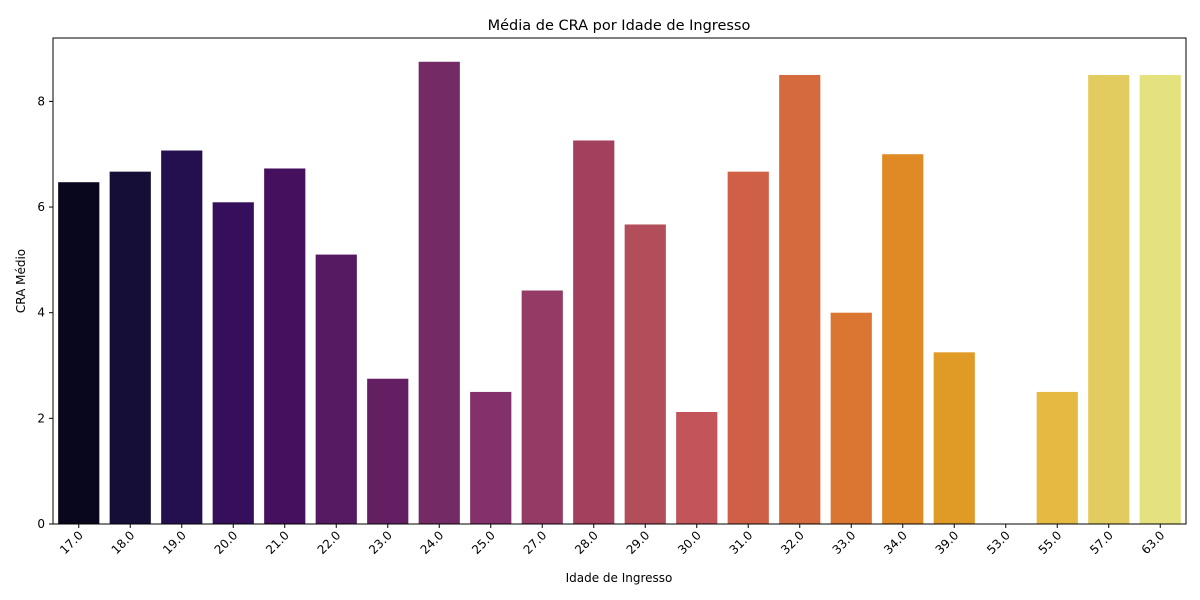 The image size is (1200, 600). I want to click on bar-57.0, so click(1109, 299).